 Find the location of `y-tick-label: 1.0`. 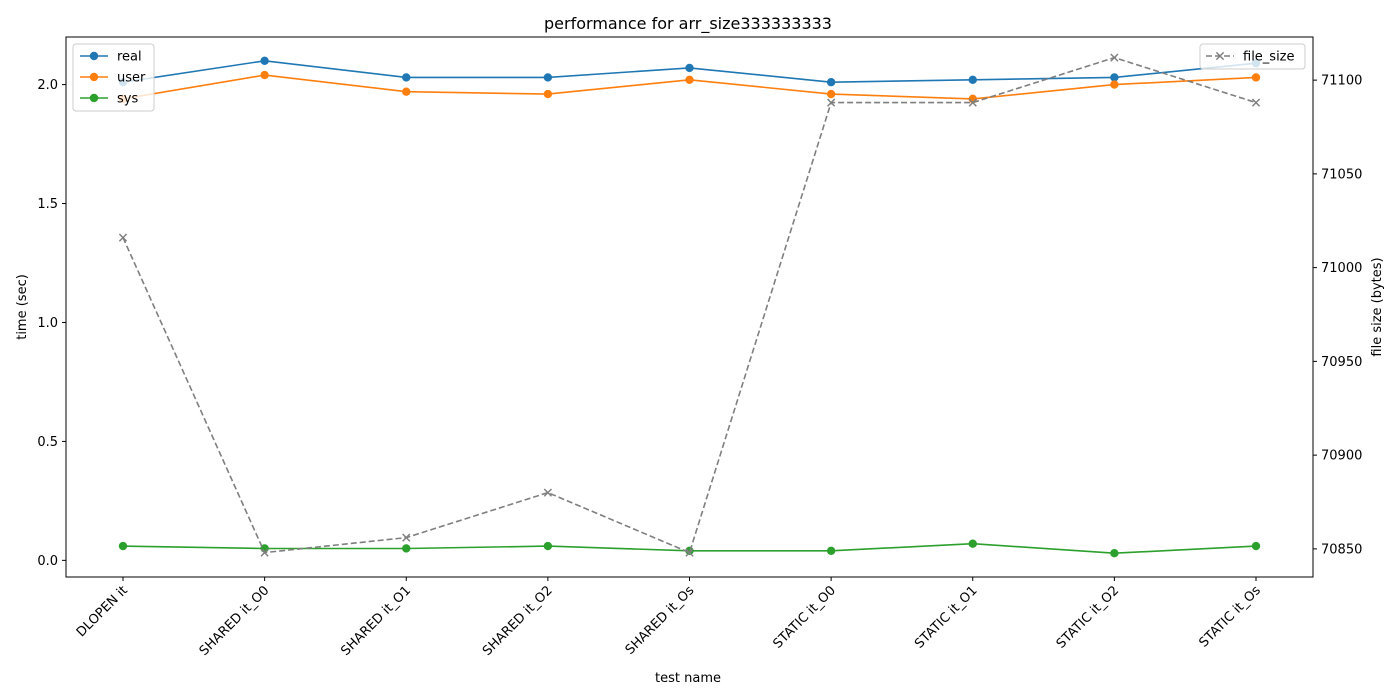

y-tick-label: 1.0 is located at coordinates (47, 323).